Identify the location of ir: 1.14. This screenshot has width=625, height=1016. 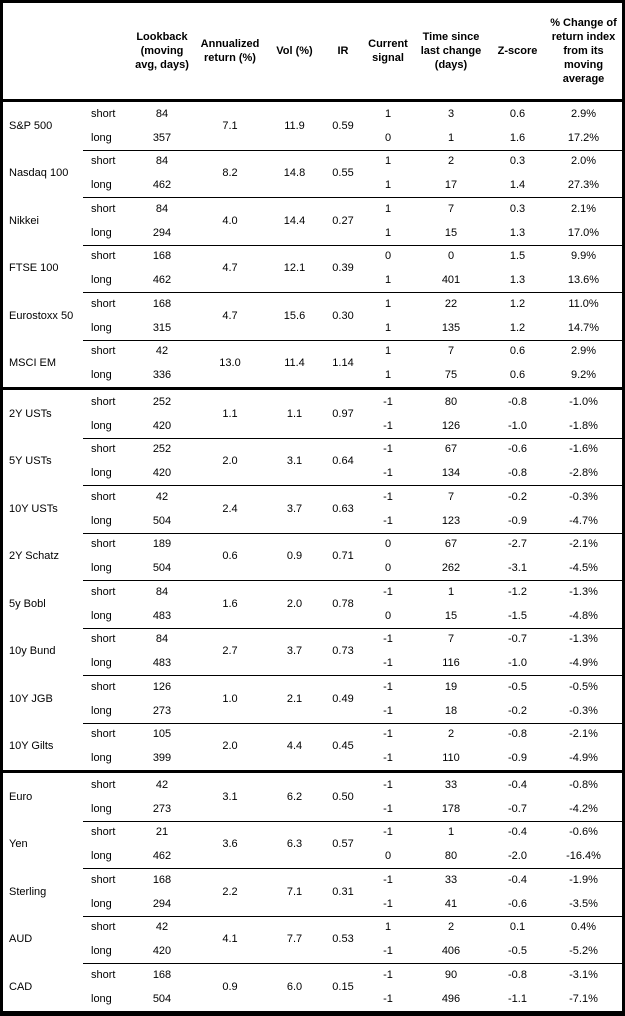
(343, 363).